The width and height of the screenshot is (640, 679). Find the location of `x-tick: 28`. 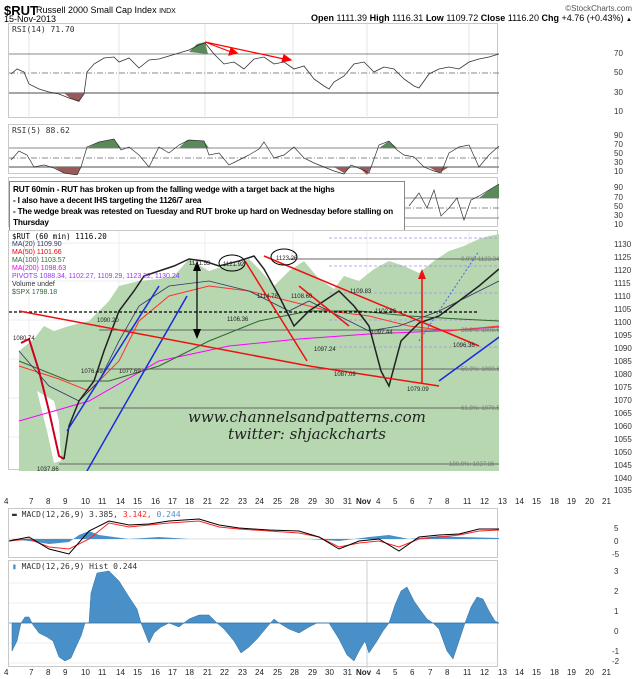

x-tick: 28 is located at coordinates (294, 672).